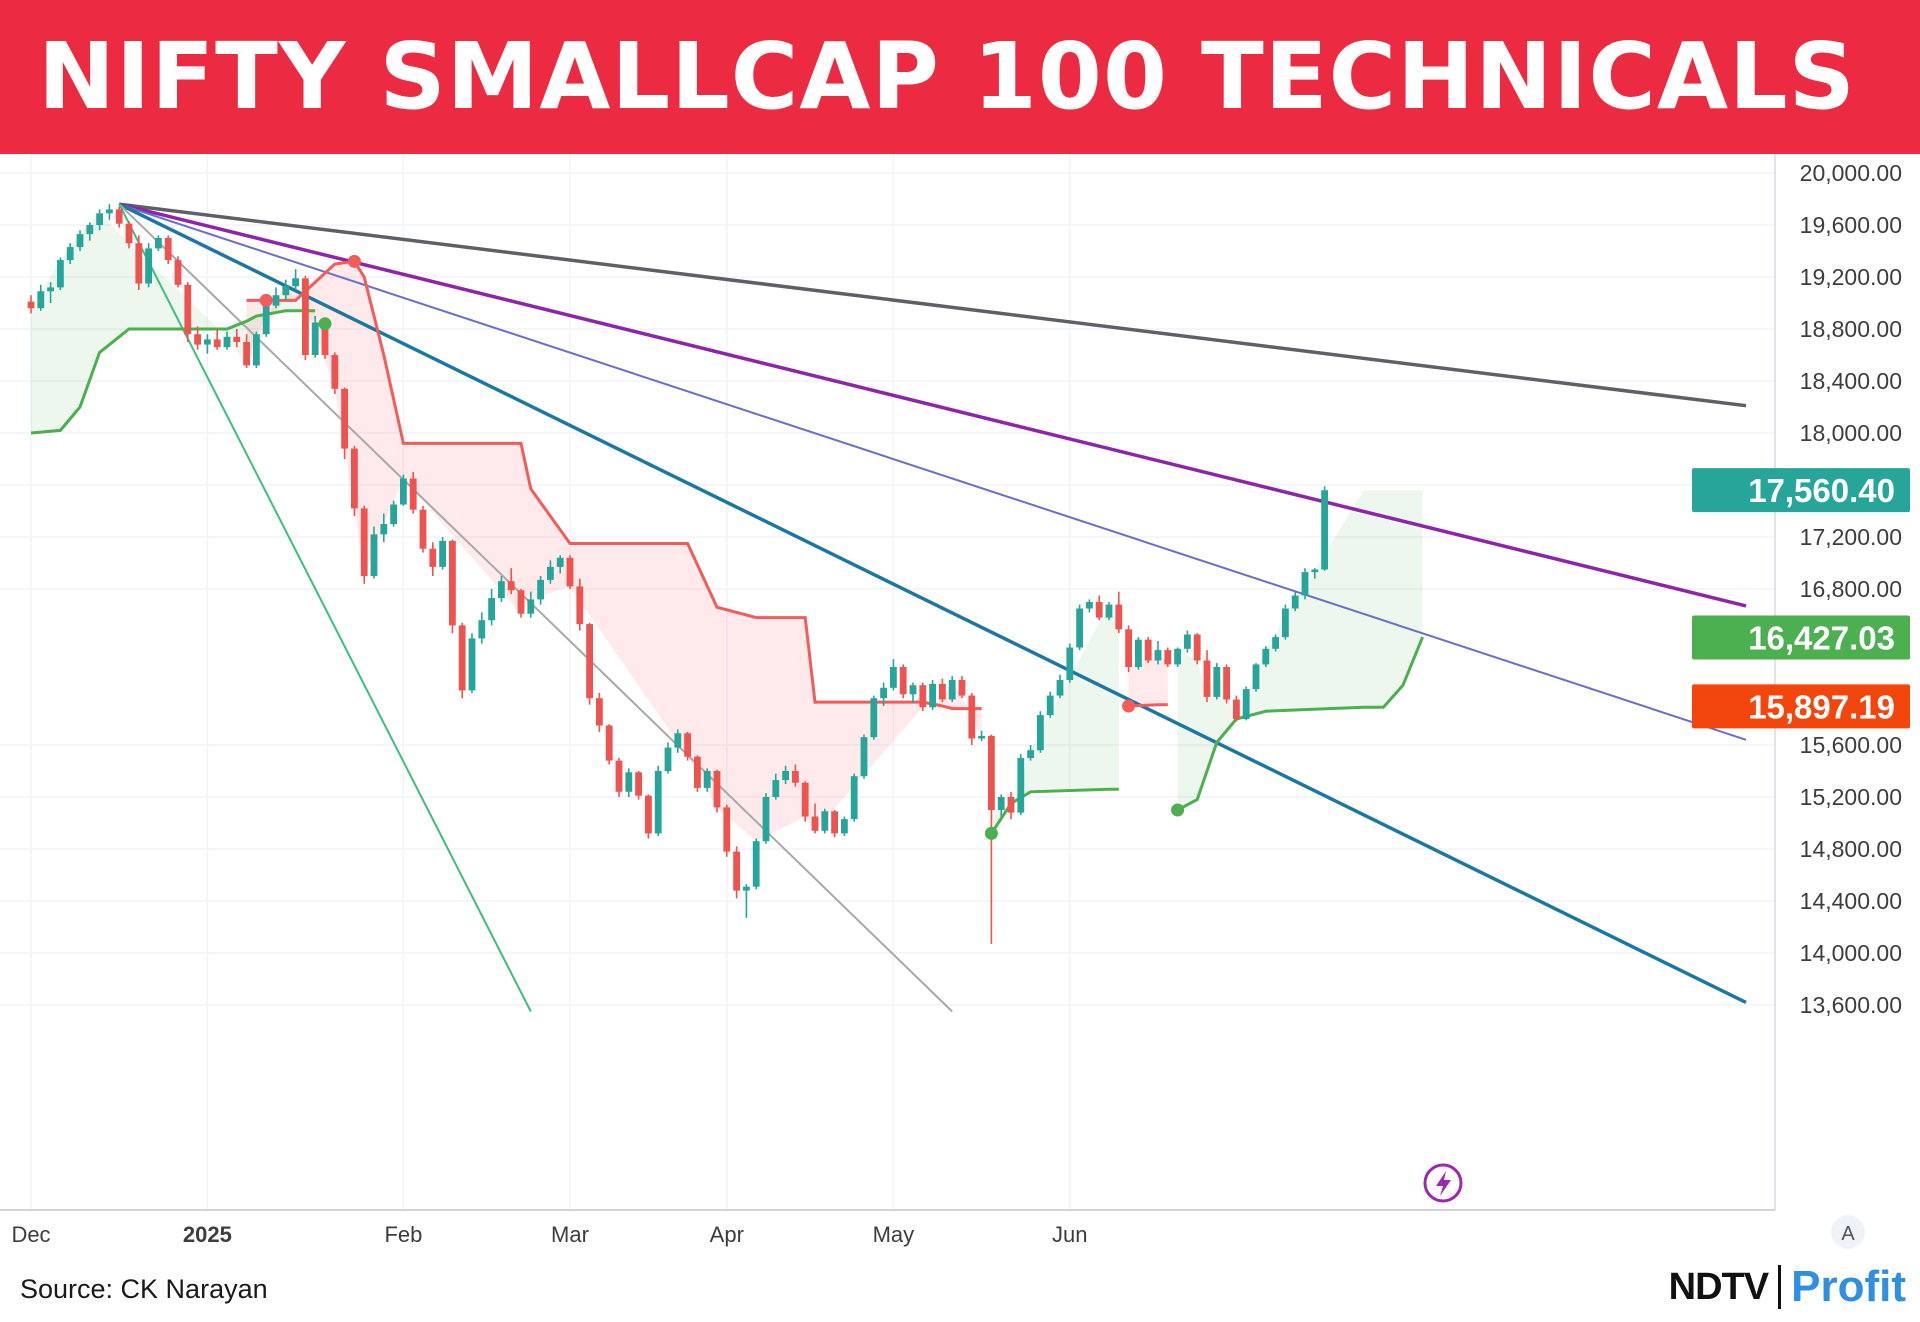 Image resolution: width=1920 pixels, height=1322 pixels. Describe the element at coordinates (144, 1289) in the screenshot. I see `source-caption: Source: CK Narayan` at that location.